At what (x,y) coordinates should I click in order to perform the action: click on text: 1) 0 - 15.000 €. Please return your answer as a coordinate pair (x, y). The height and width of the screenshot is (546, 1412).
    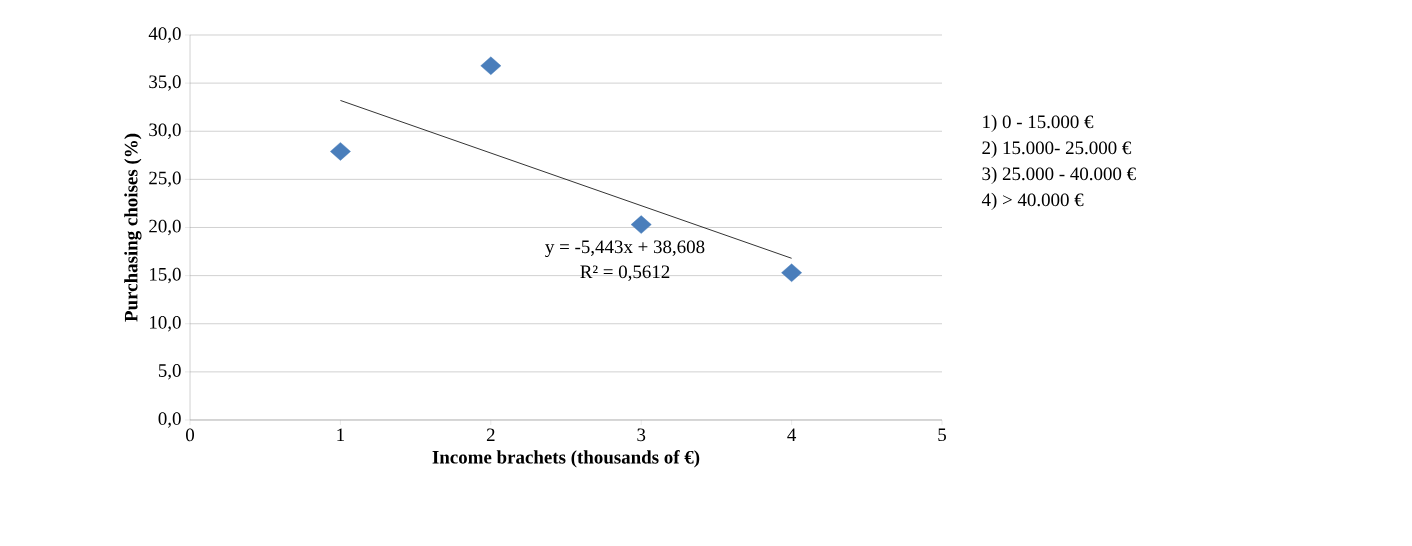
    Looking at the image, I should click on (1038, 123).